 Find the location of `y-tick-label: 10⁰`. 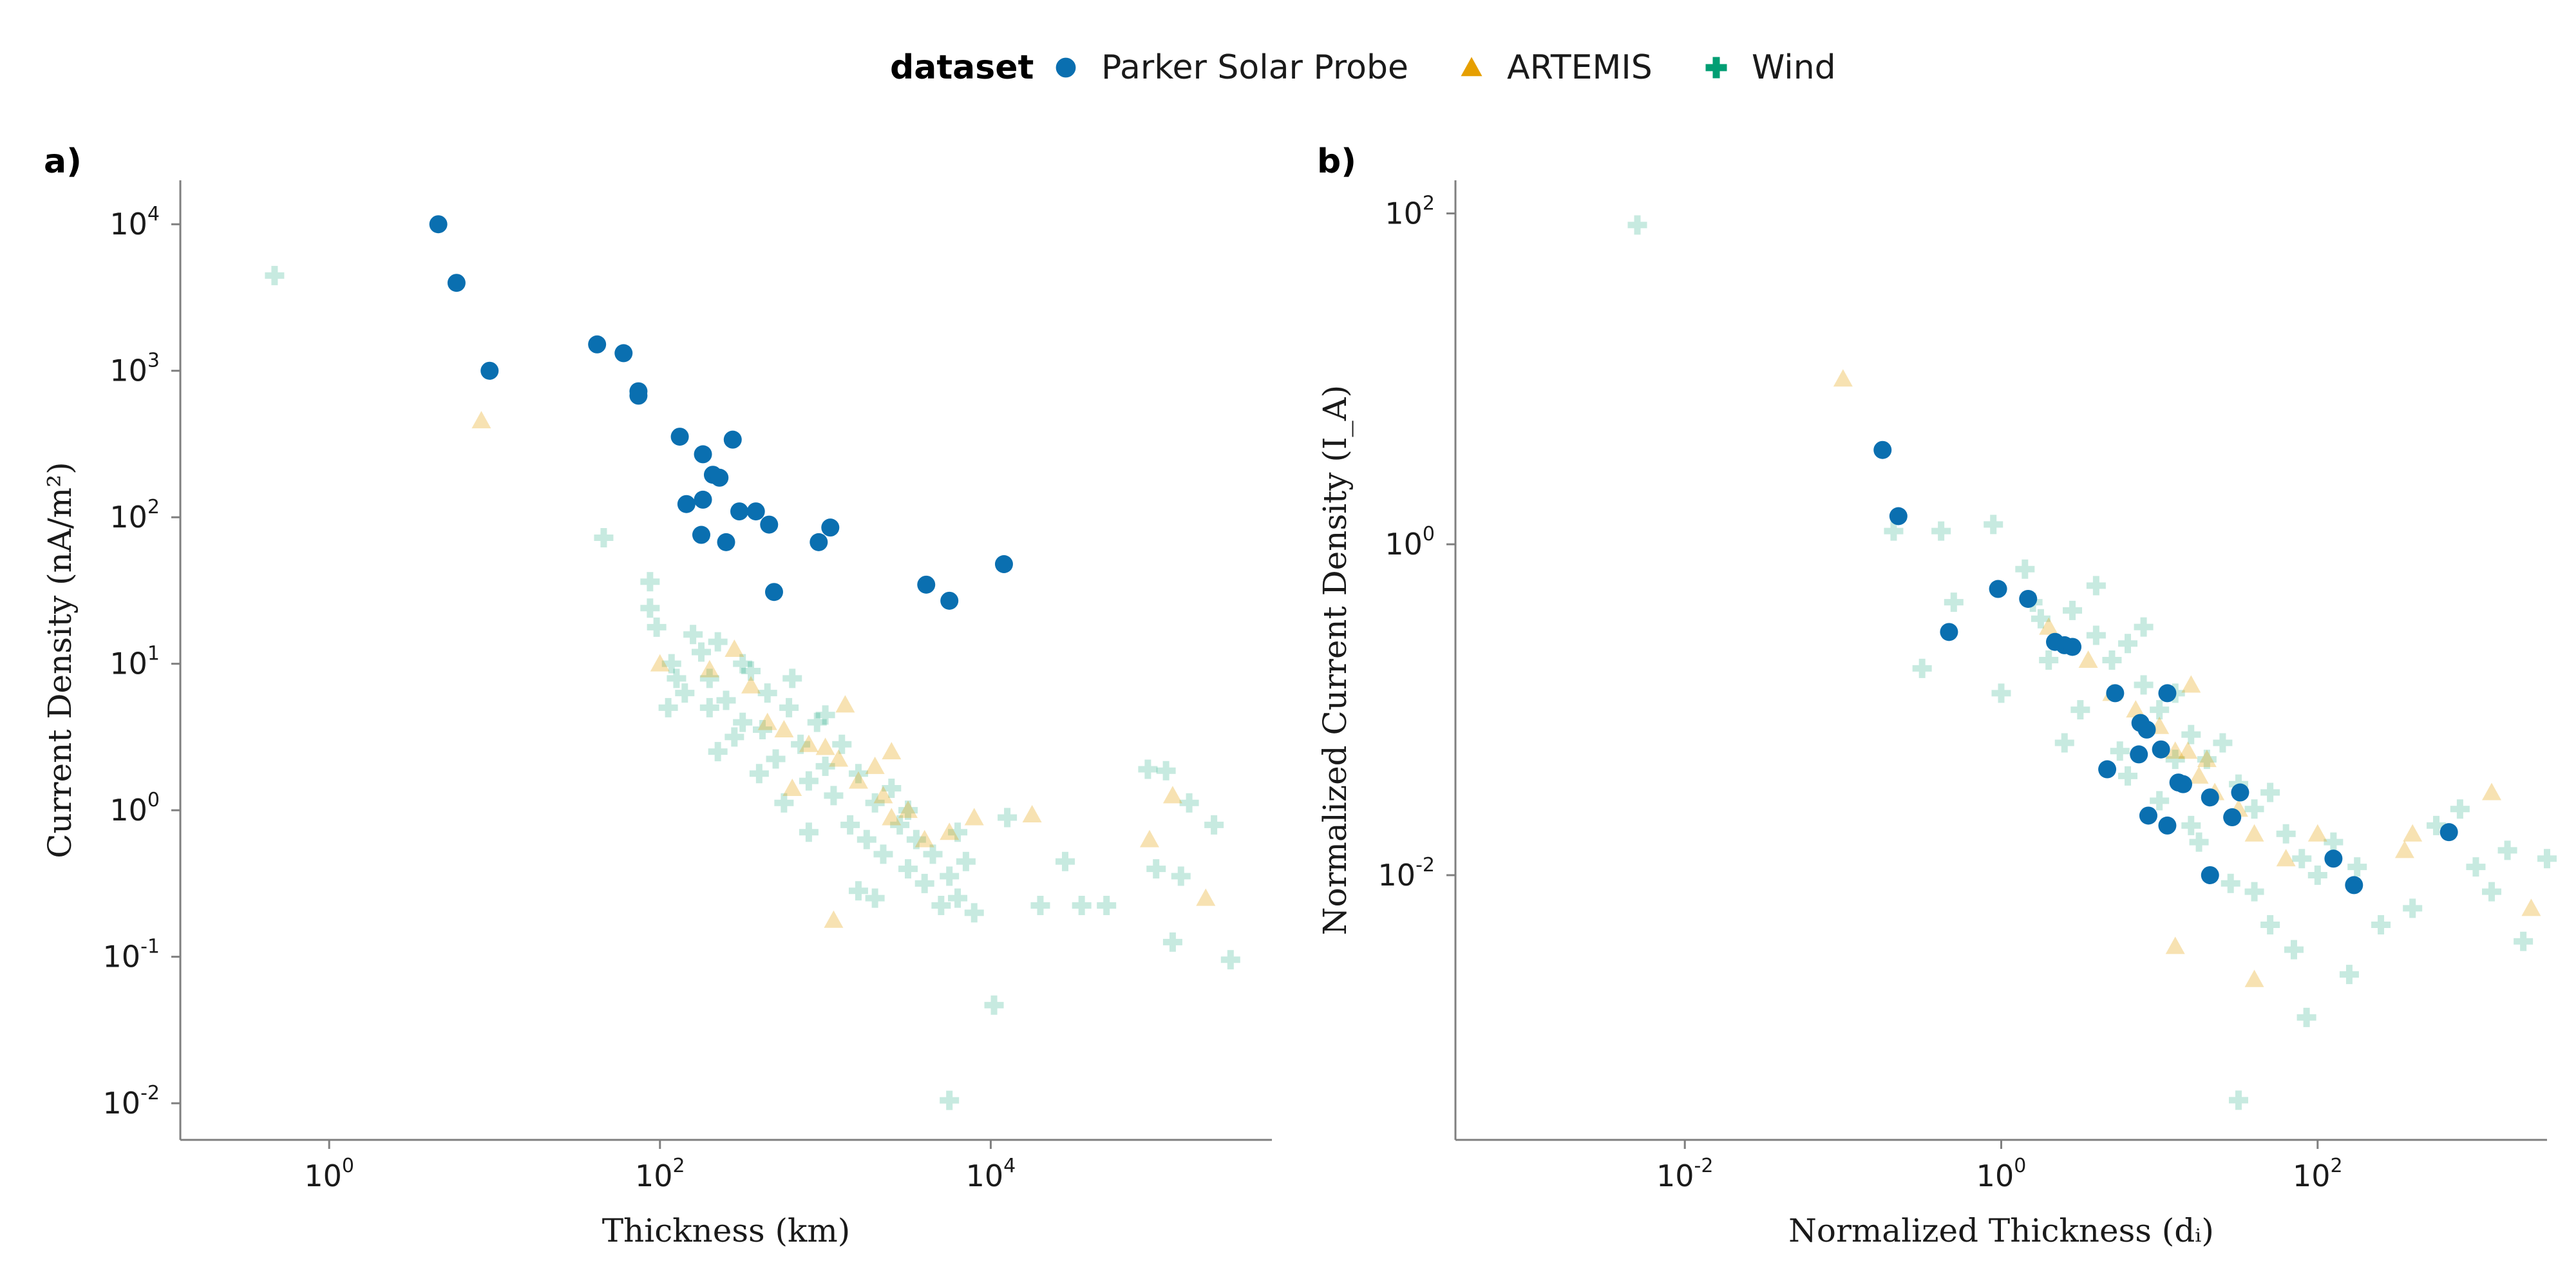

y-tick-label: 10⁰ is located at coordinates (1410, 542).